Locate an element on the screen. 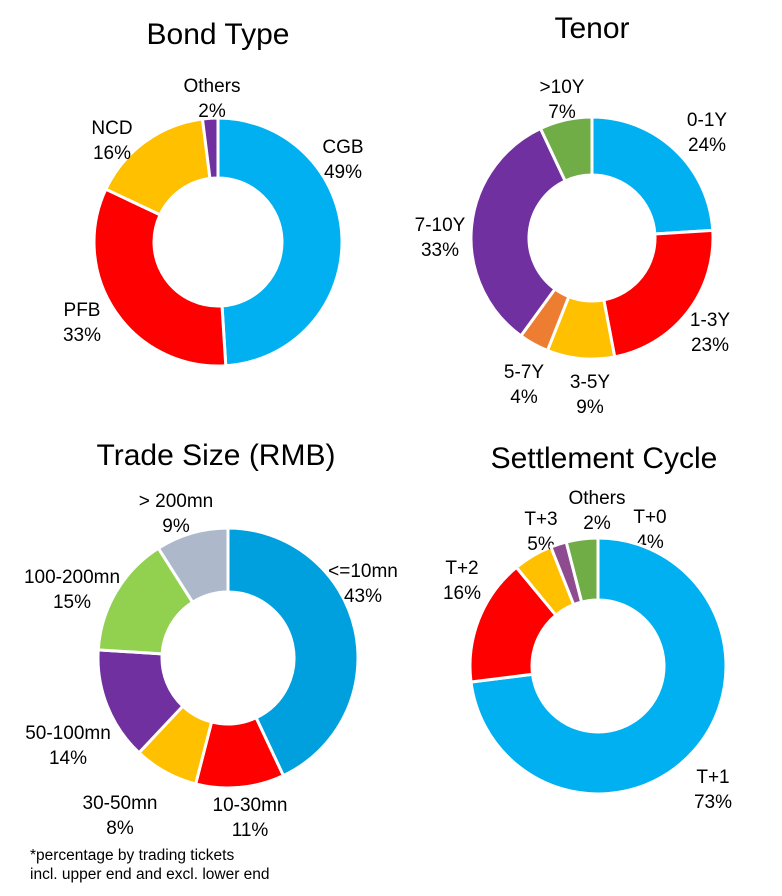 The height and width of the screenshot is (896, 782). bond-type-slice-others is located at coordinates (210, 148).